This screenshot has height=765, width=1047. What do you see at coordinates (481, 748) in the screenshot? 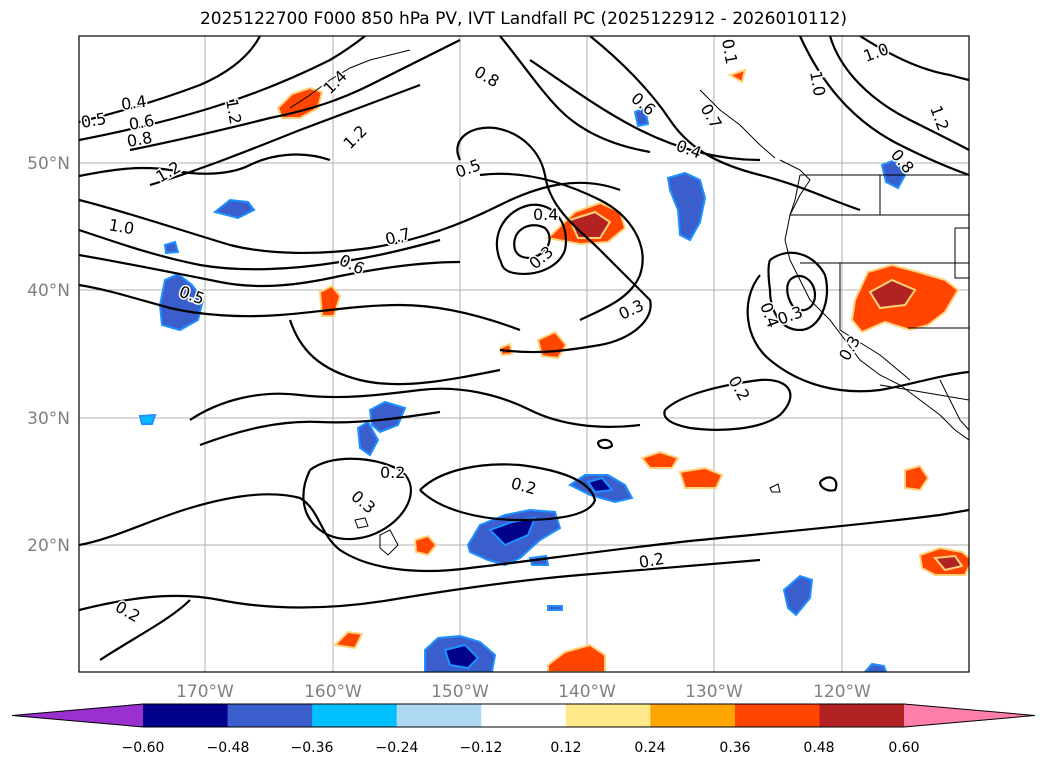
I see `colorbar-tick-label: −0.12` at bounding box center [481, 748].